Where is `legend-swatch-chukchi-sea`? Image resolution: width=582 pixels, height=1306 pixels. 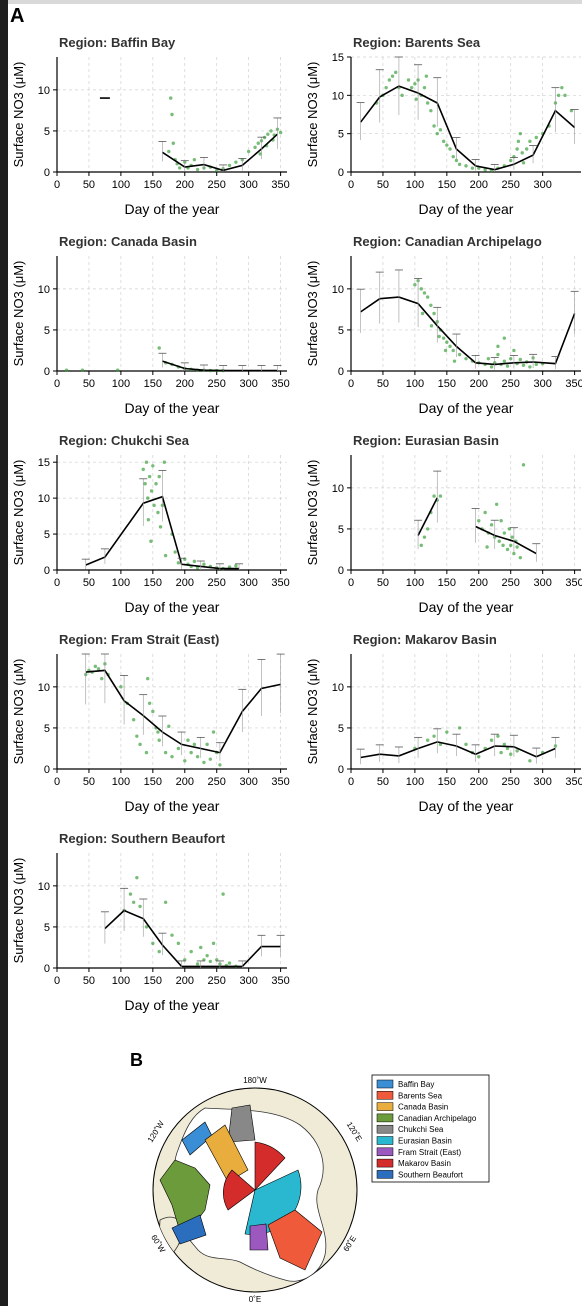 legend-swatch-chukchi-sea is located at coordinates (385, 1129).